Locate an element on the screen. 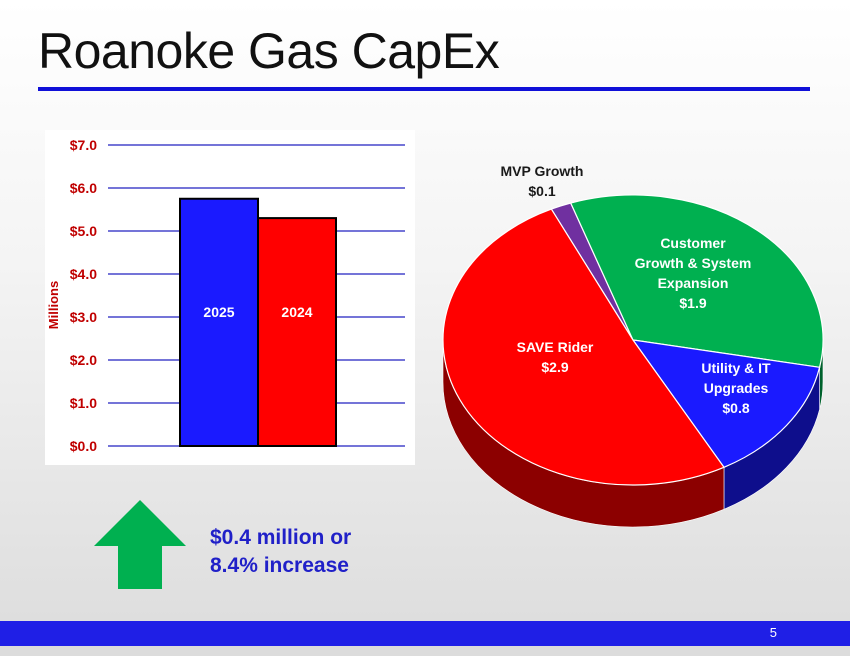  y-tick-label: $4.0 is located at coordinates (83, 274).